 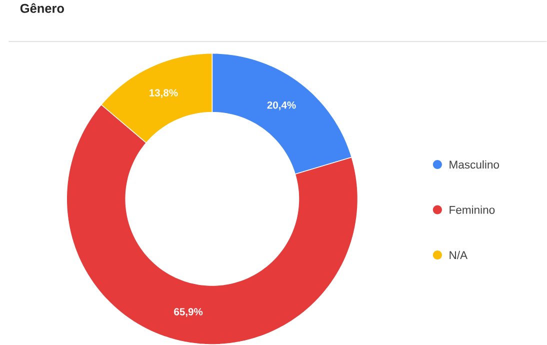 What do you see at coordinates (164, 93) in the screenshot?
I see `data-label: 13,8%` at bounding box center [164, 93].